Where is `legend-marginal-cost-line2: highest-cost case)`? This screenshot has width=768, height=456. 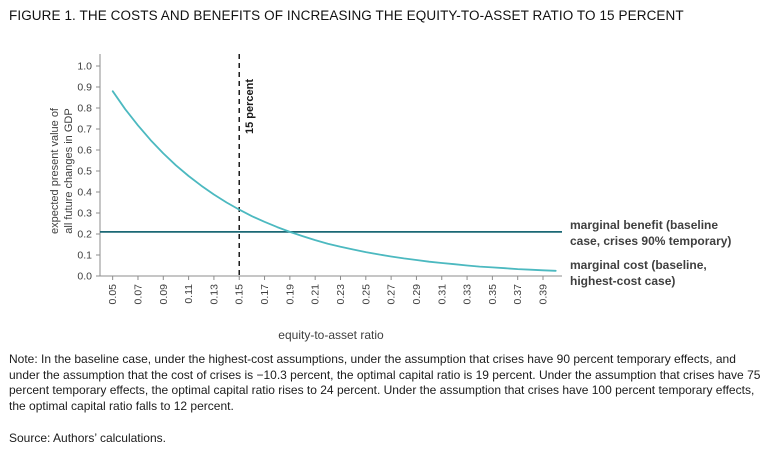
legend-marginal-cost-line2: highest-cost case) is located at coordinates (622, 281).